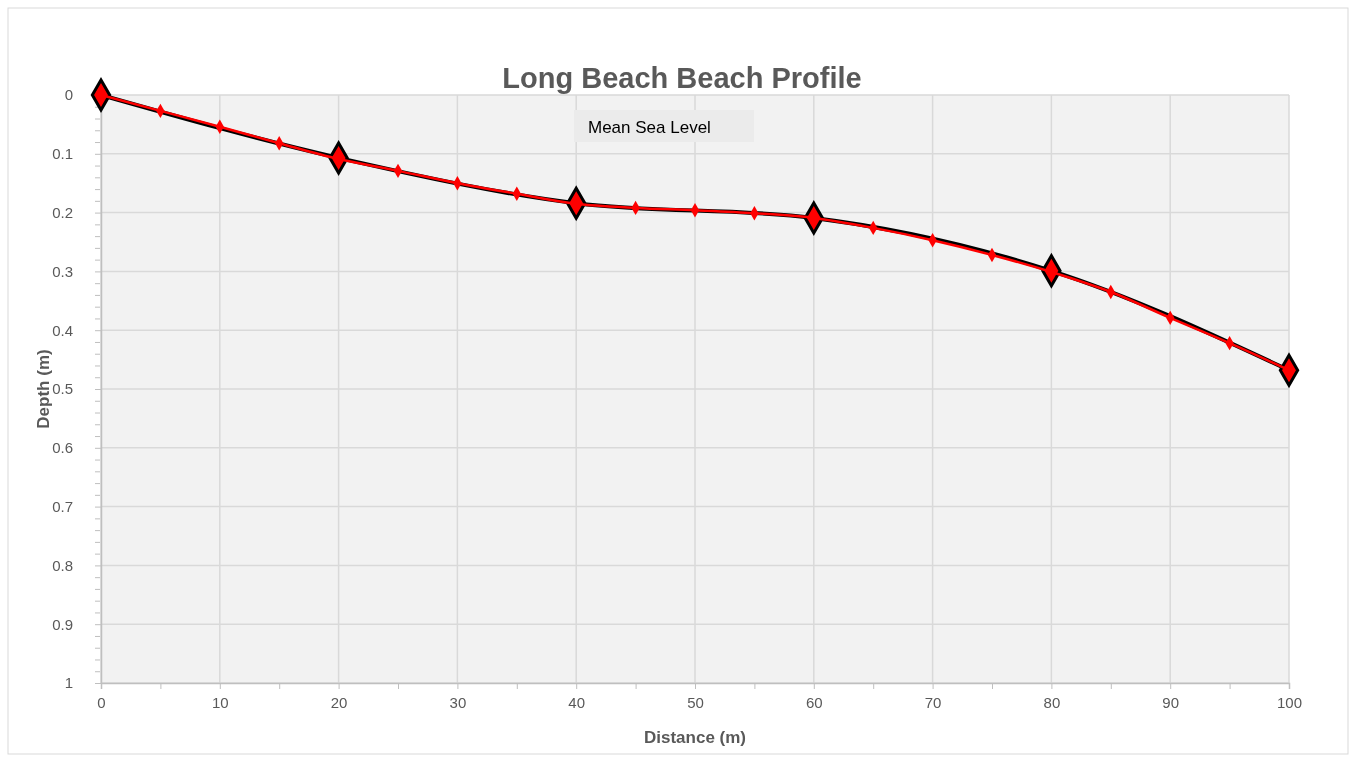 The image size is (1356, 757). What do you see at coordinates (649, 127) in the screenshot?
I see `annotation: Mean Sea Level` at bounding box center [649, 127].